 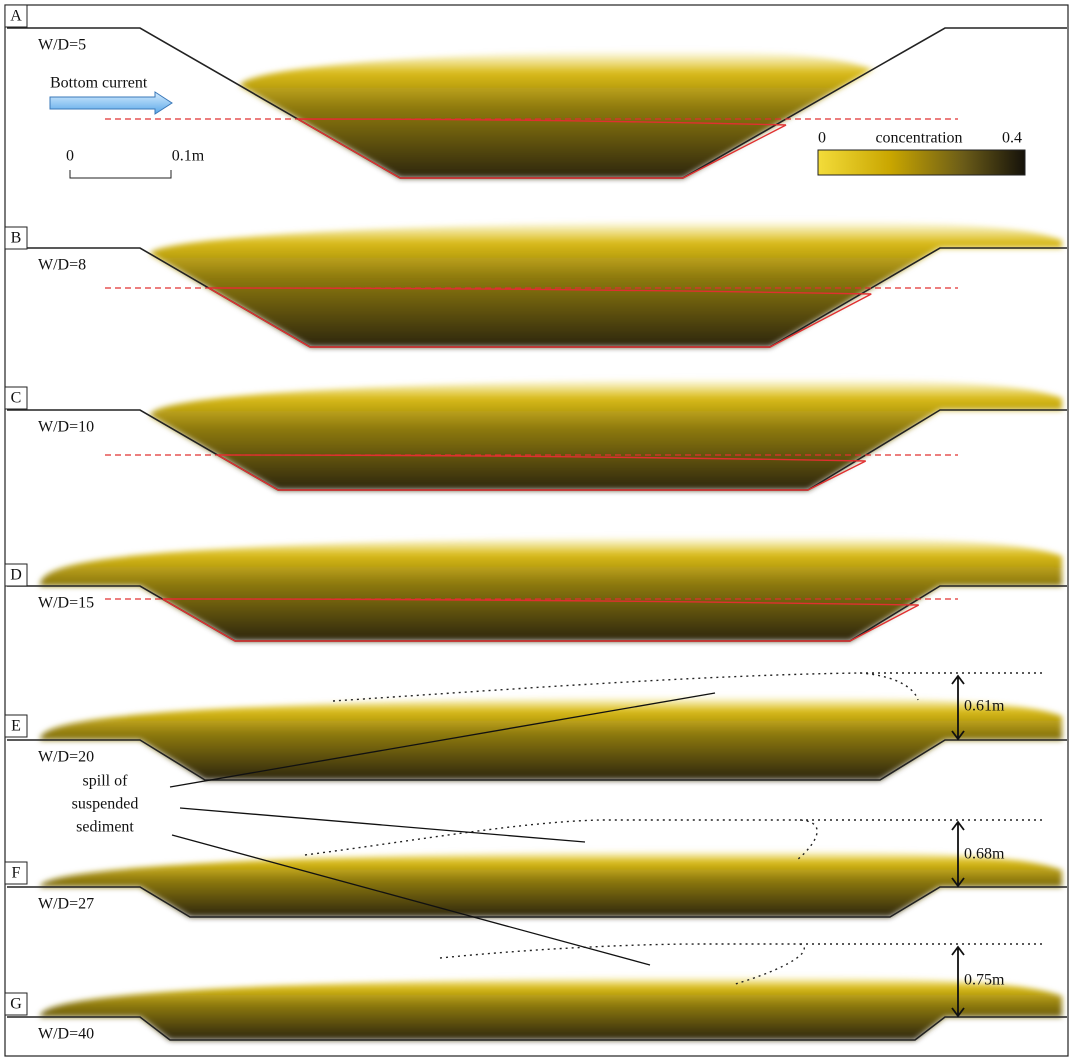 I want to click on wd-label: W/D=15, so click(x=66, y=603).